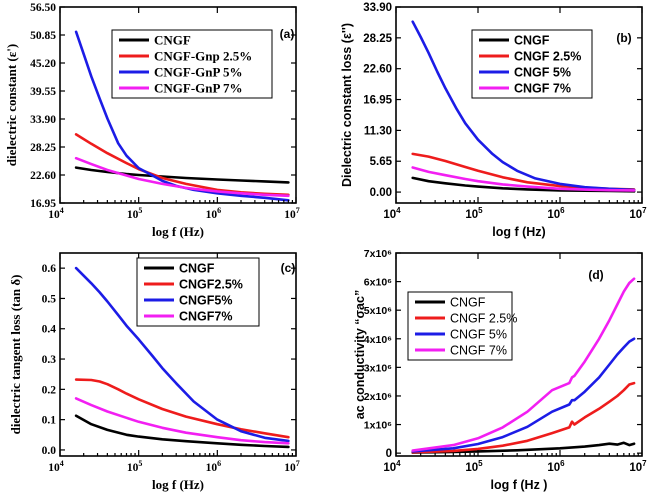 This screenshot has height=501, width=661. I want to click on legend-label: CNGF2.5%, so click(211, 285).